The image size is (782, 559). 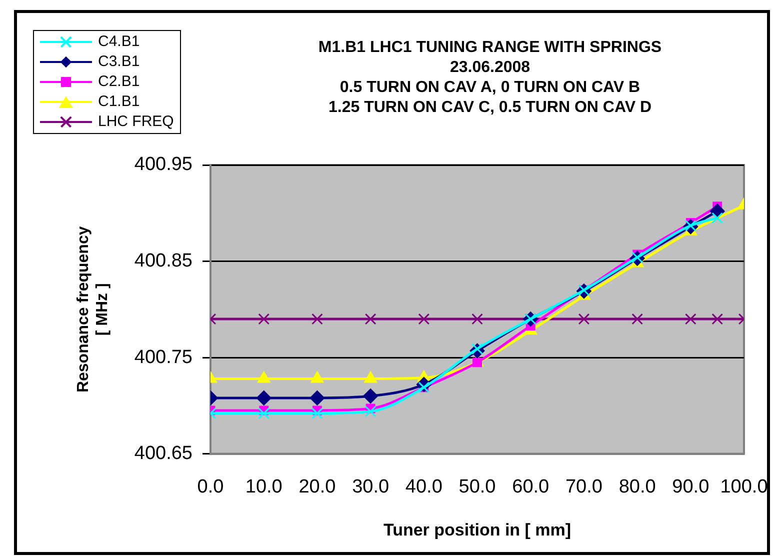 What do you see at coordinates (119, 82) in the screenshot?
I see `legend-label: C2.B1` at bounding box center [119, 82].